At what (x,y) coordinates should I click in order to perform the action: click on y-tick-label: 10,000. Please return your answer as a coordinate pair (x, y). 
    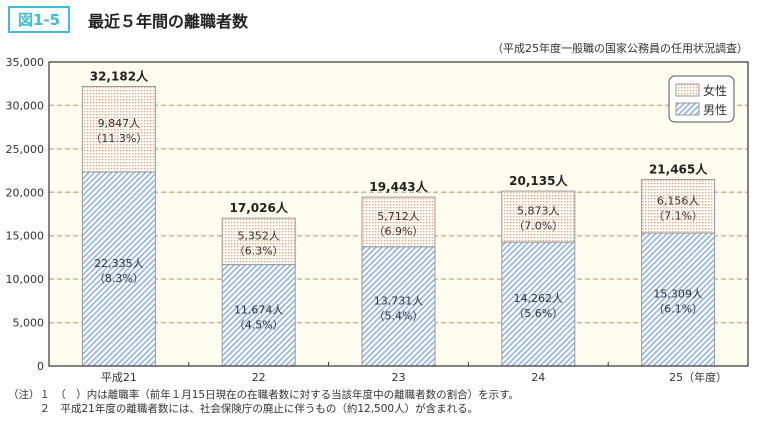
    Looking at the image, I should click on (25, 279).